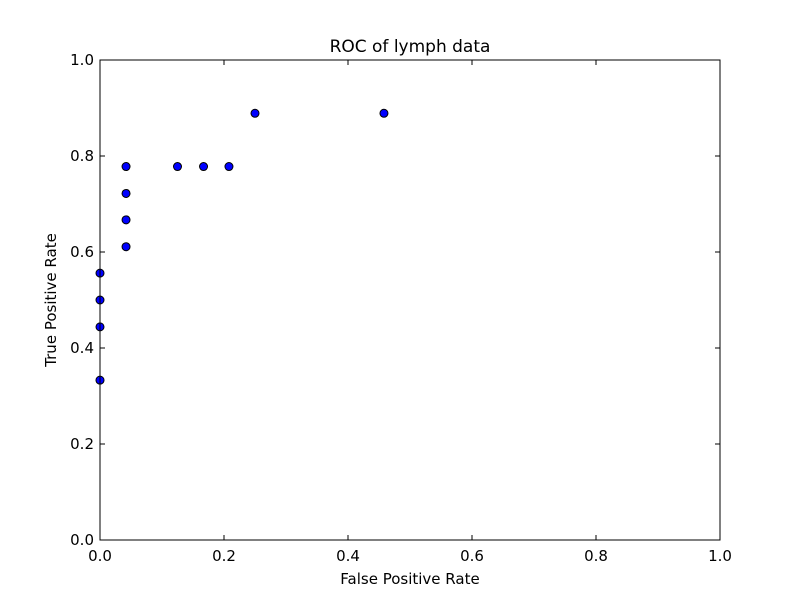 The image size is (800, 600). I want to click on x-tick-label: 1.0, so click(720, 556).